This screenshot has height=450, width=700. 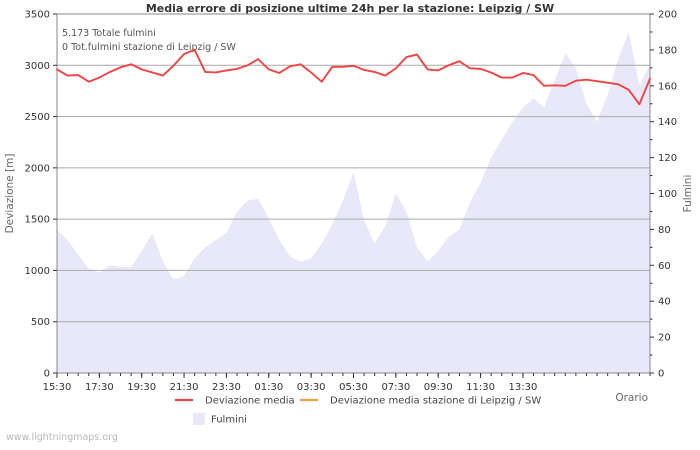 I want to click on tick-label-right: 180, so click(x=667, y=50).